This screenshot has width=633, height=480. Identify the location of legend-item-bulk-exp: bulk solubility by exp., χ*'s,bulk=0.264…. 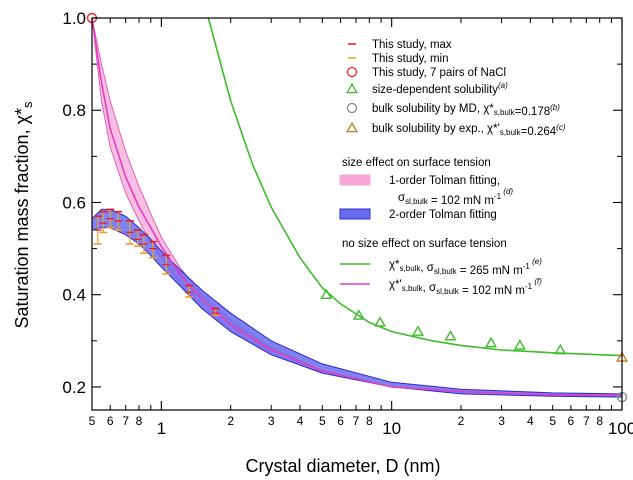
(456, 129).